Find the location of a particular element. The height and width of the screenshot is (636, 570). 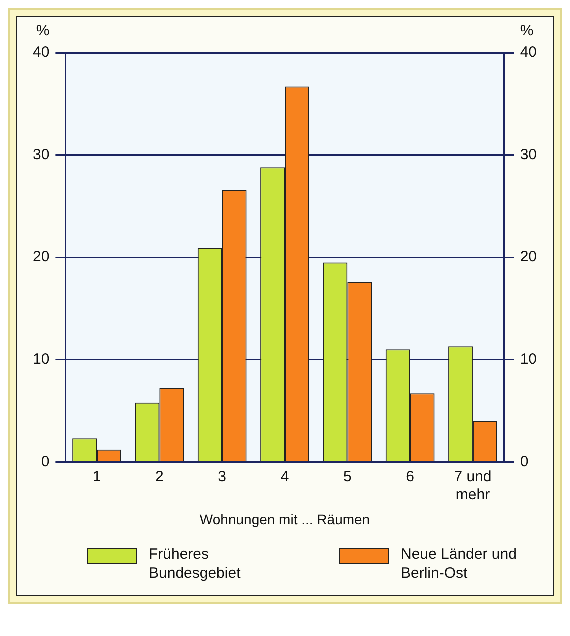

y-tick-label: 10 is located at coordinates (41, 359).